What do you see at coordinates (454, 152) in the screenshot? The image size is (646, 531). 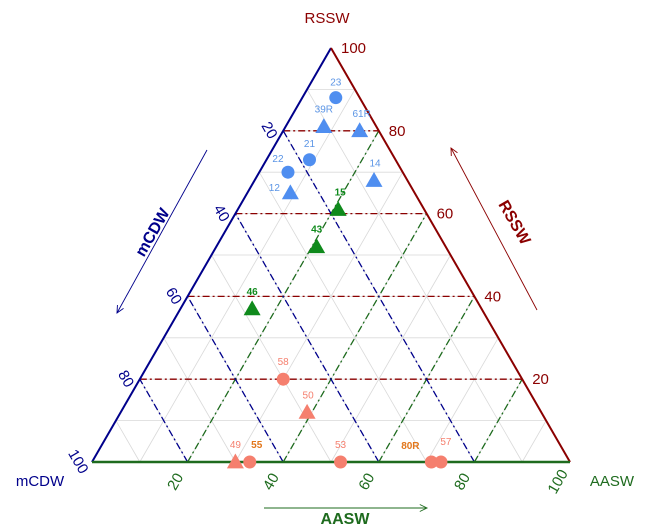 I see `arrow-rssw-head` at bounding box center [454, 152].